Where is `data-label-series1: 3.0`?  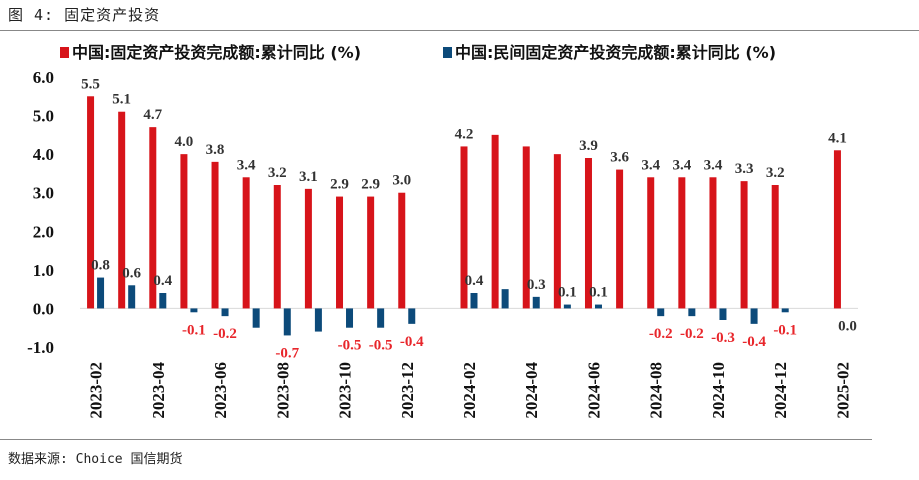
data-label-series1: 3.0 is located at coordinates (401, 181).